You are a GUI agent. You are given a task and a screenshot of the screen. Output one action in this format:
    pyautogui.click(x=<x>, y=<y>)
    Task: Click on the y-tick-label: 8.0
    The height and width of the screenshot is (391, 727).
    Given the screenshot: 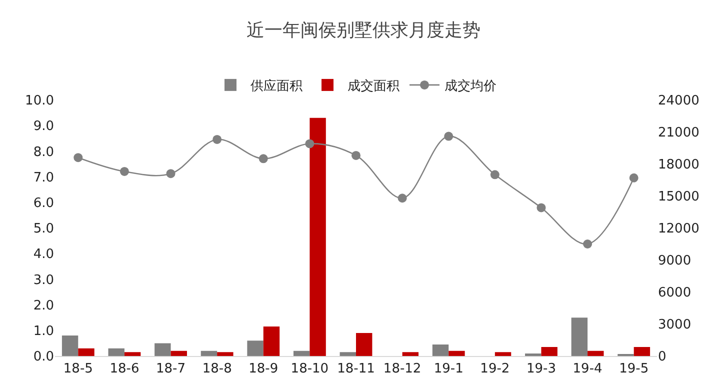 What is the action you would take?
    pyautogui.click(x=43, y=152)
    